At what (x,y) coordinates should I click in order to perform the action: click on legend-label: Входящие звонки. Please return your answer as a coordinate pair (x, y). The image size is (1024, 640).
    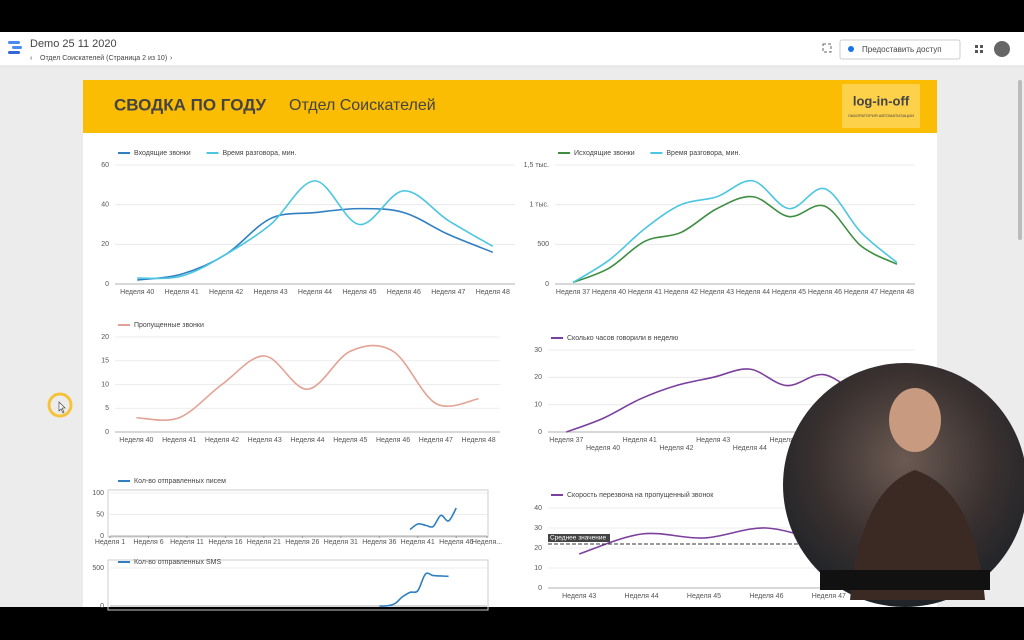
    Looking at the image, I should click on (162, 153).